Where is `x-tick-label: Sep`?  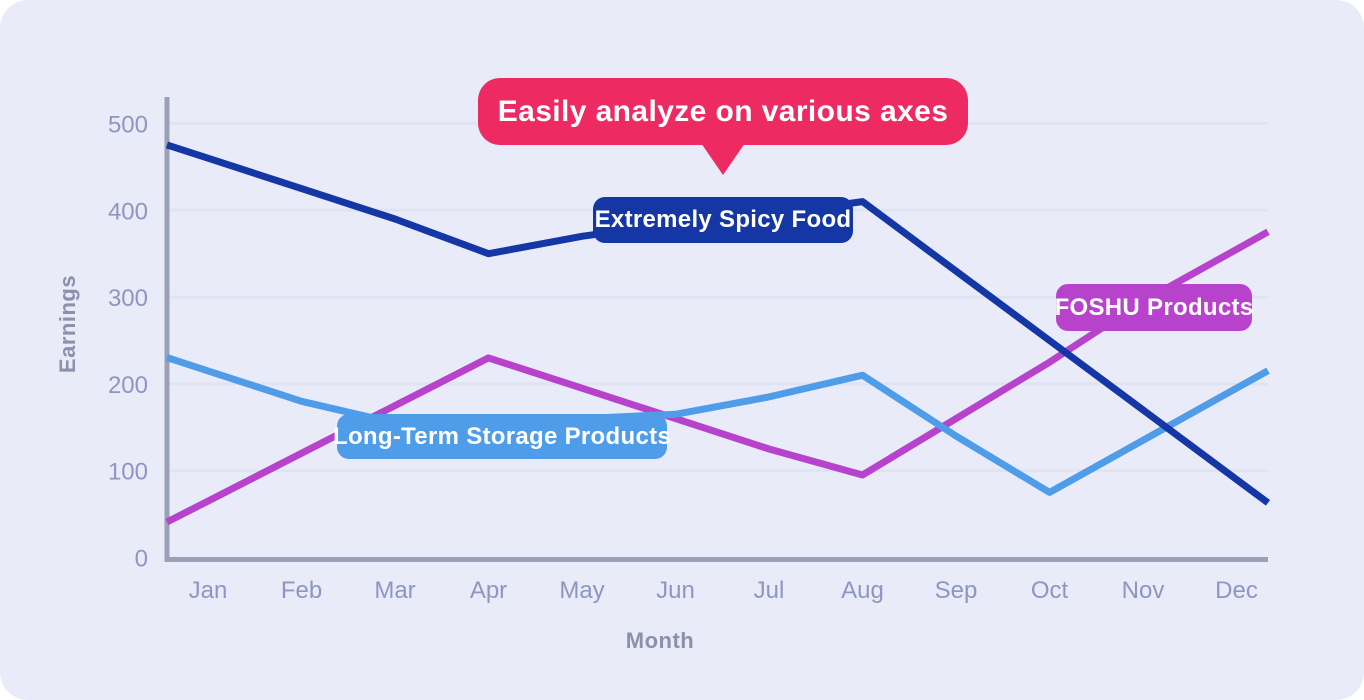
x-tick-label: Sep is located at coordinates (956, 590).